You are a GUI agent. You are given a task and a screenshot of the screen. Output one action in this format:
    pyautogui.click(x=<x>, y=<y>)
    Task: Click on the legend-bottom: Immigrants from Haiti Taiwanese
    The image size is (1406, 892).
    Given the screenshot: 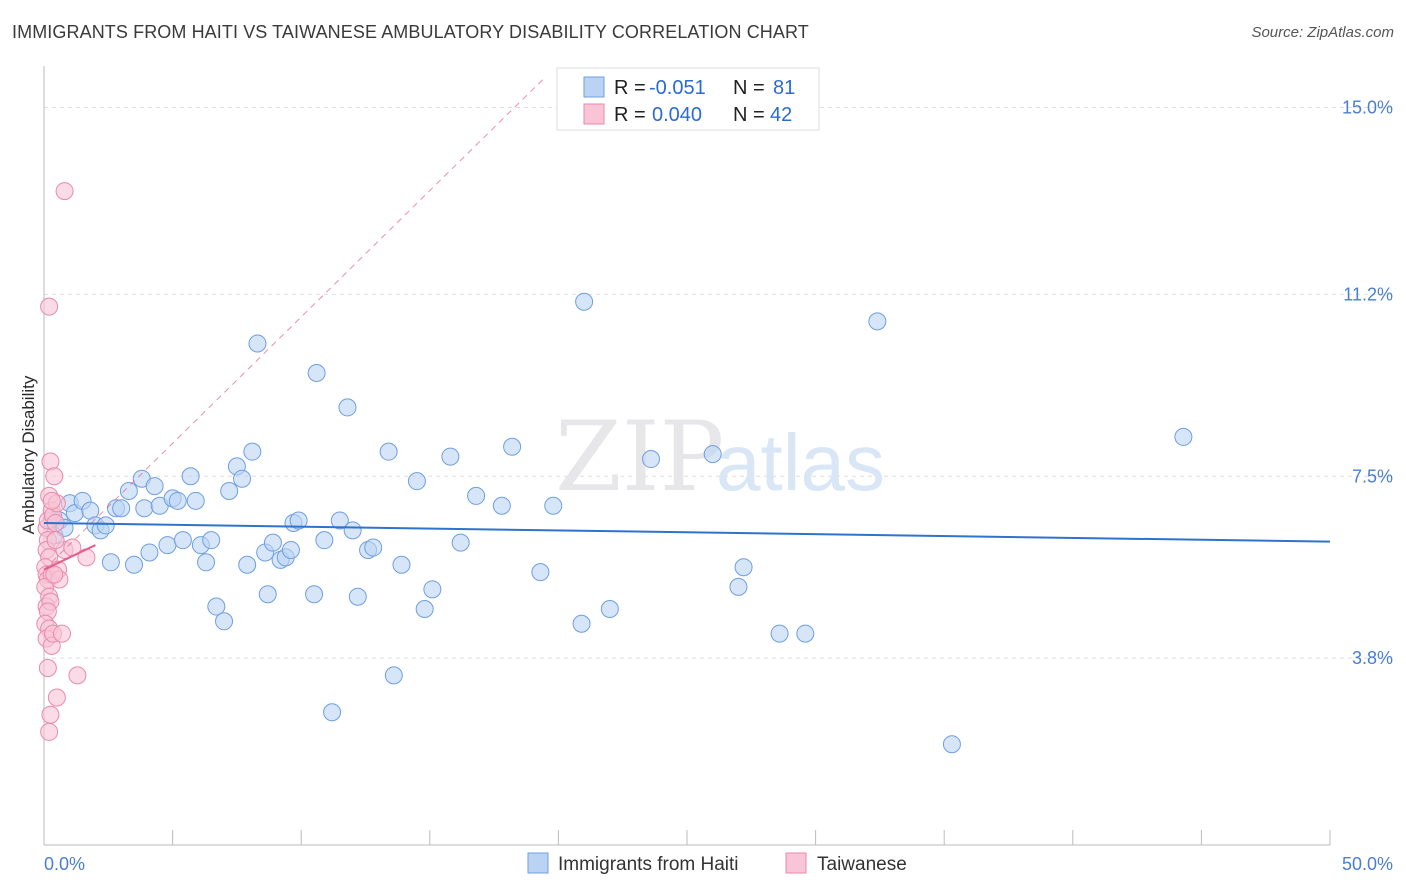 What is the action you would take?
    pyautogui.click(x=717, y=863)
    